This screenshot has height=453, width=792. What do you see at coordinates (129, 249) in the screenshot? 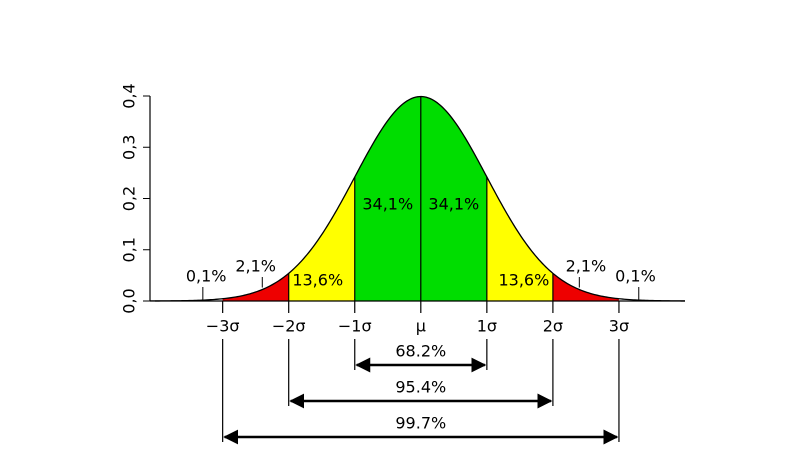
I see `y-tick-label: 0,1` at bounding box center [129, 249].